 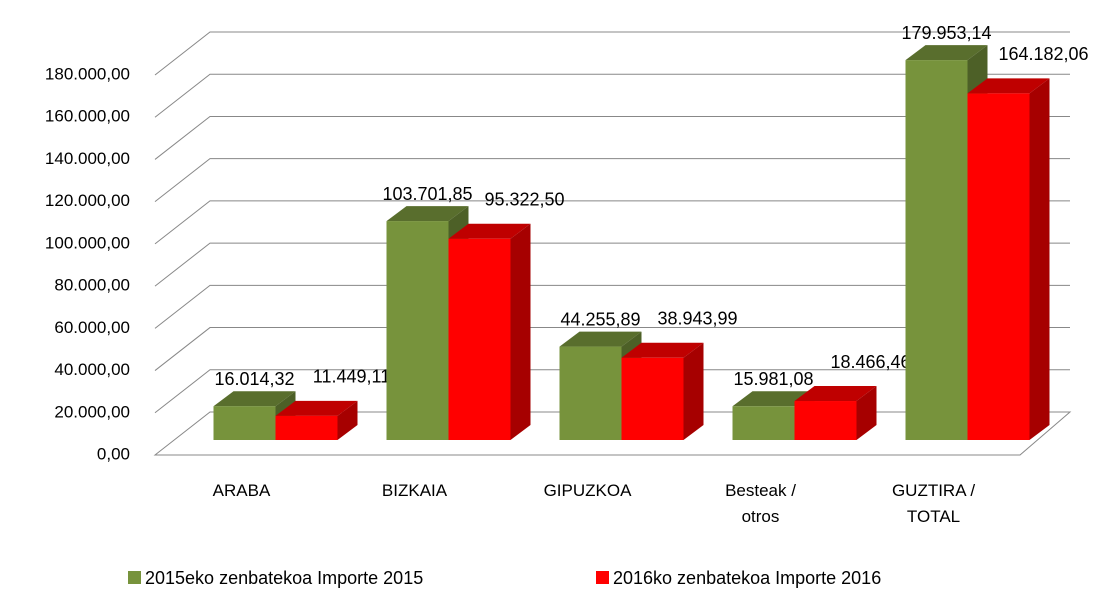 I want to click on y-tick-label: 140.000,00, so click(x=87, y=158).